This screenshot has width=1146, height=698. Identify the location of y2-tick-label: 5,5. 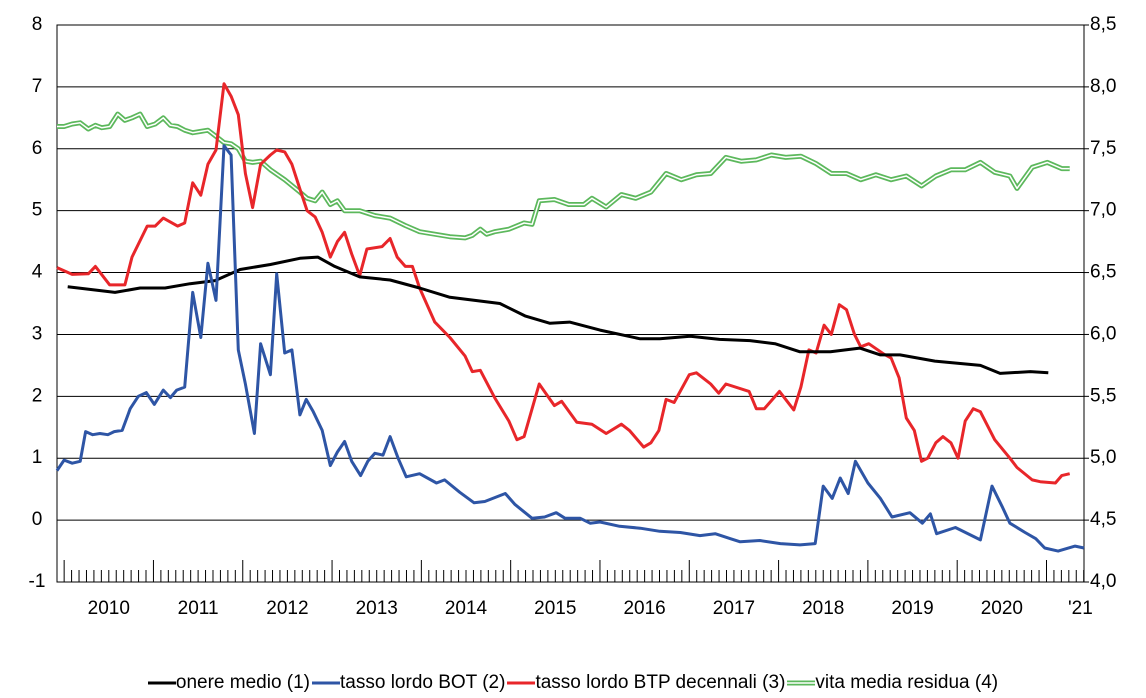
(1103, 395).